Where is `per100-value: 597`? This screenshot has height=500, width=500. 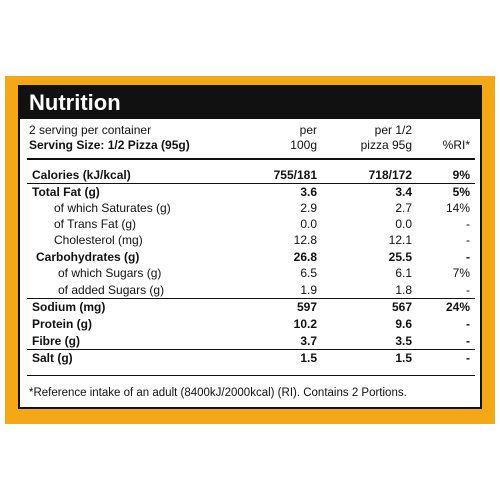
per100-value: 597 is located at coordinates (306, 307).